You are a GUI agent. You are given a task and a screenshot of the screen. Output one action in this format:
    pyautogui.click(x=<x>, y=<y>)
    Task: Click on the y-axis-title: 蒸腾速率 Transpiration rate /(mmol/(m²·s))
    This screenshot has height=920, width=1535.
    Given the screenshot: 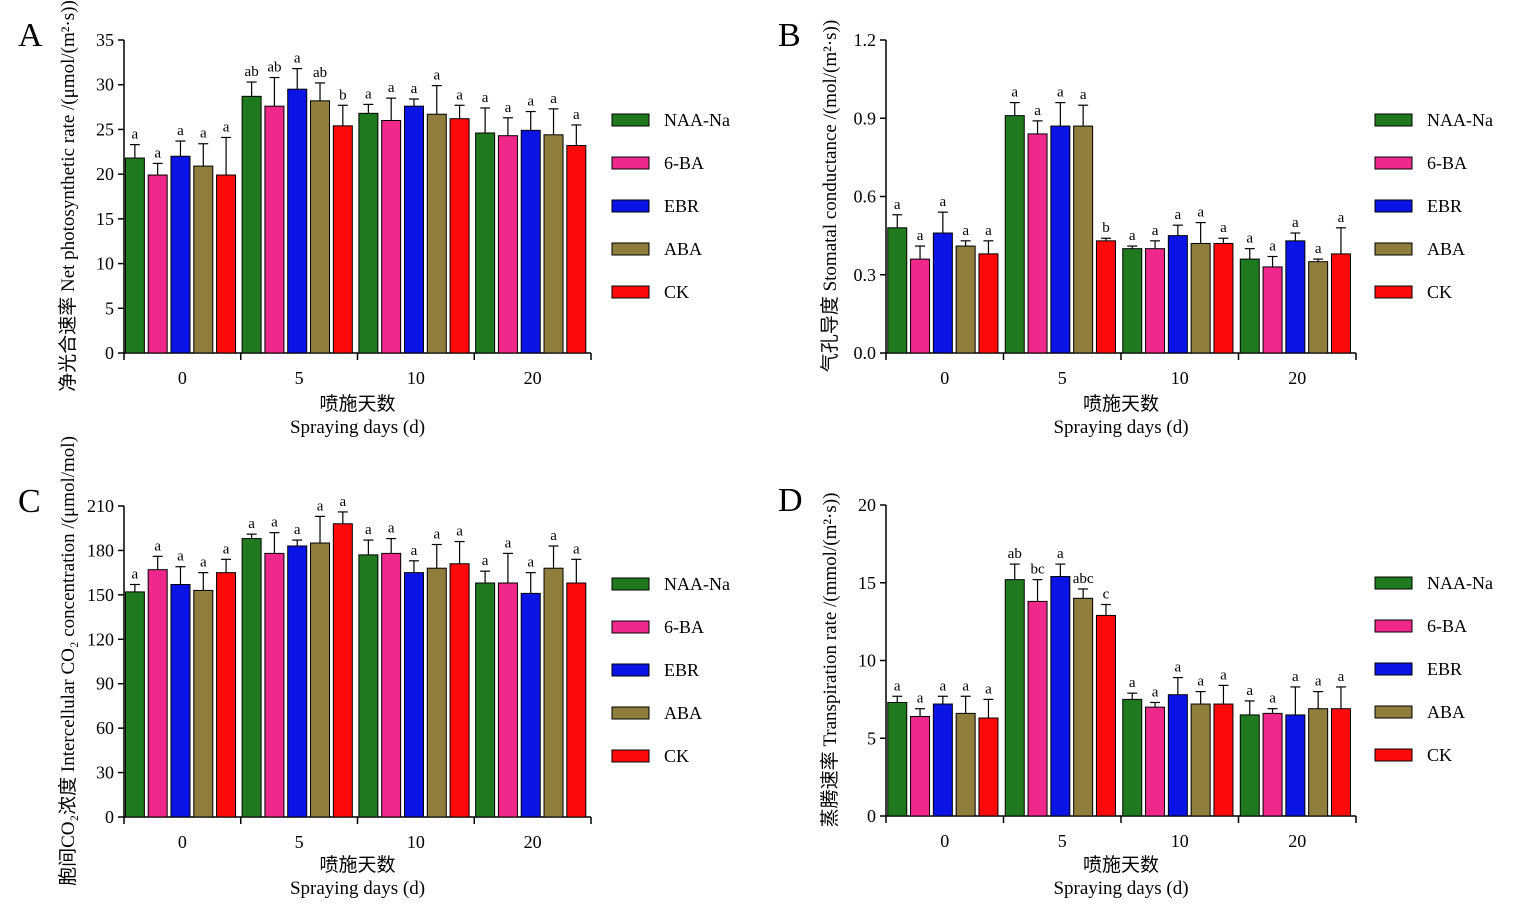 What is the action you would take?
    pyautogui.click(x=830, y=660)
    